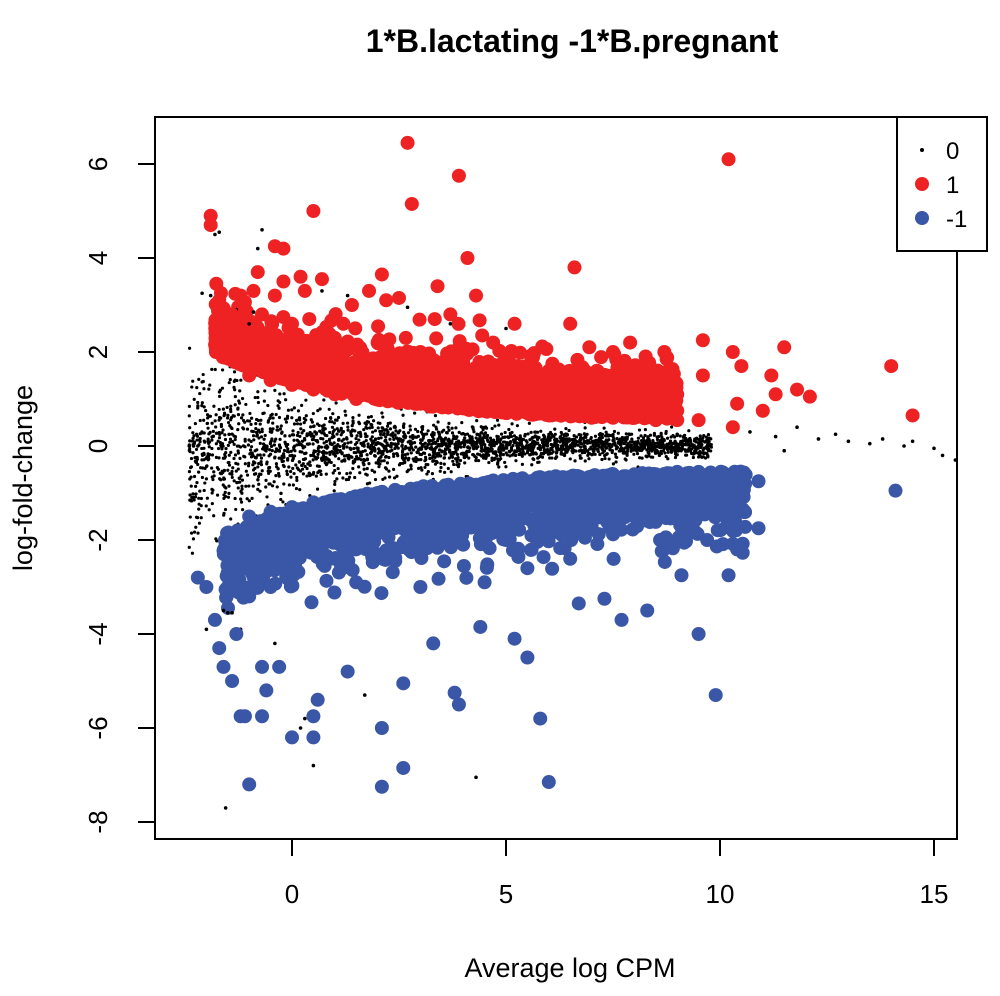 The width and height of the screenshot is (1000, 996). What do you see at coordinates (569, 968) in the screenshot?
I see `x-axis-label: Average log CPM` at bounding box center [569, 968].